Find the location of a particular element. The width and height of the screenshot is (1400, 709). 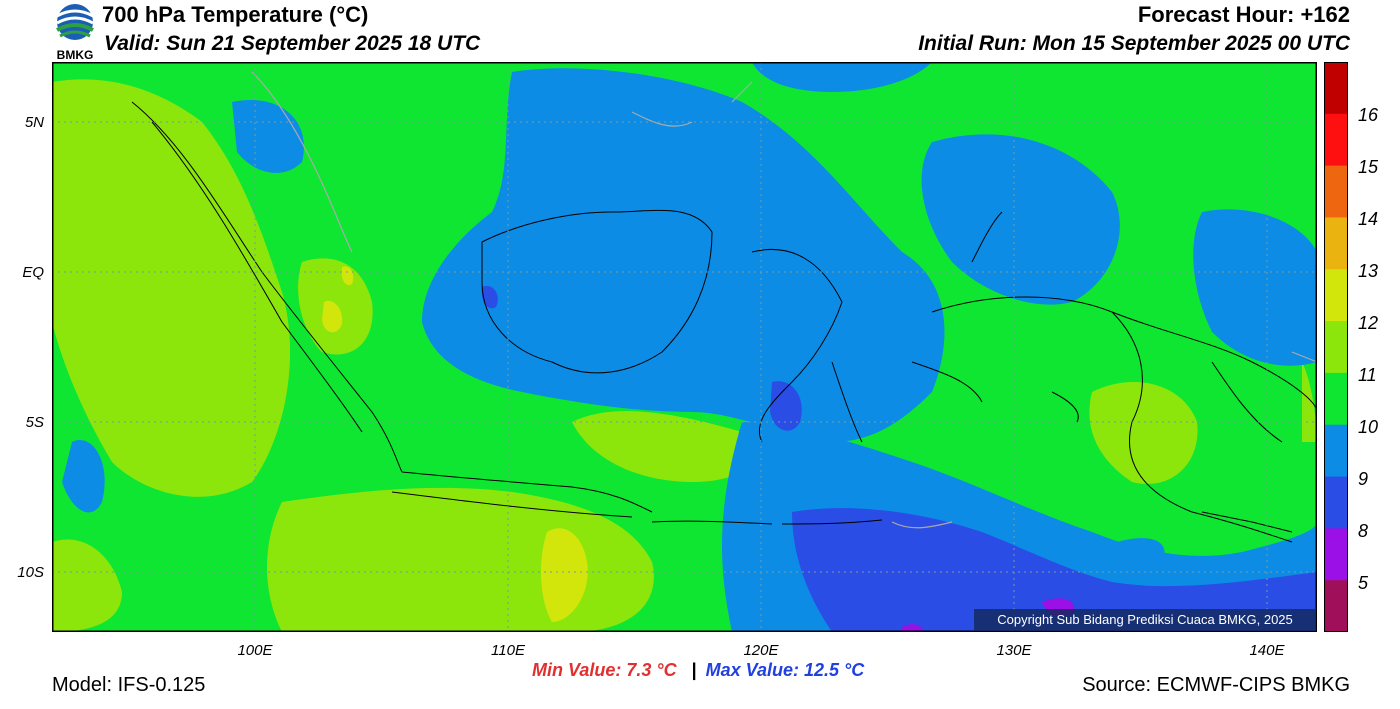

colorbar-label-9: 9 is located at coordinates (1363, 479).